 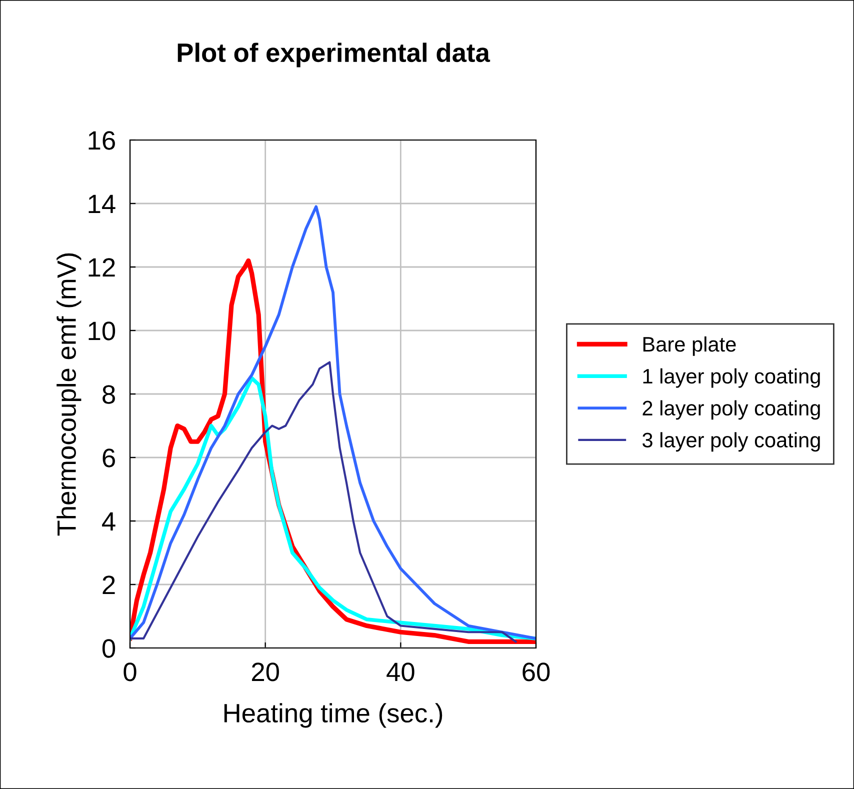 I want to click on legend-label: 1 layer poly coating, so click(x=731, y=378).